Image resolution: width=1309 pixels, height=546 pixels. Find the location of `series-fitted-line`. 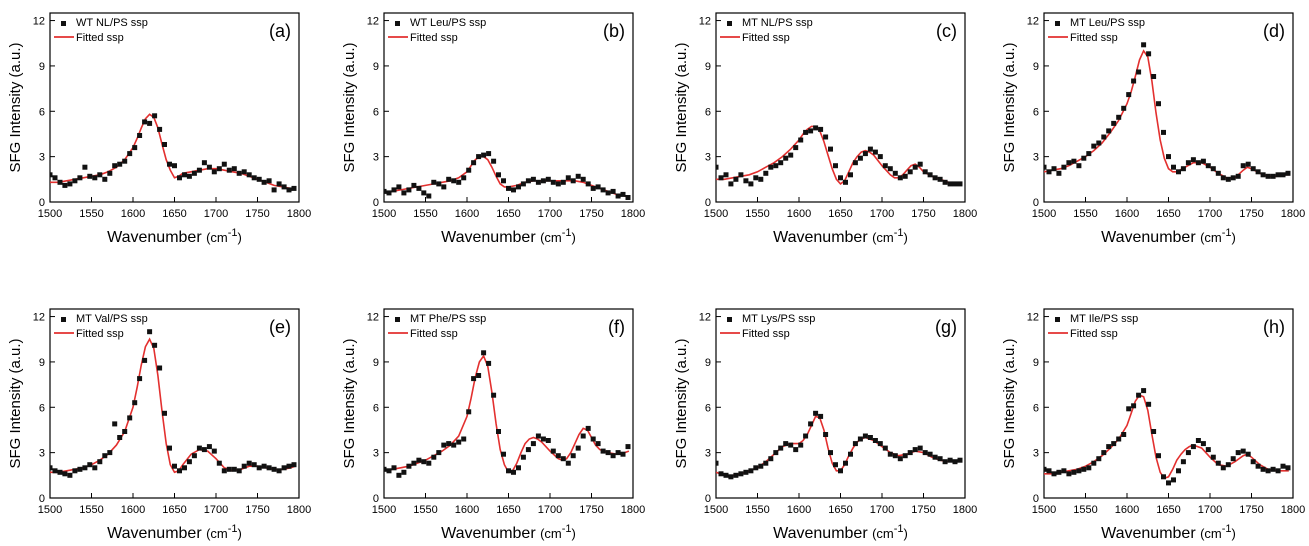

series-fitted-line is located at coordinates (838, 155).